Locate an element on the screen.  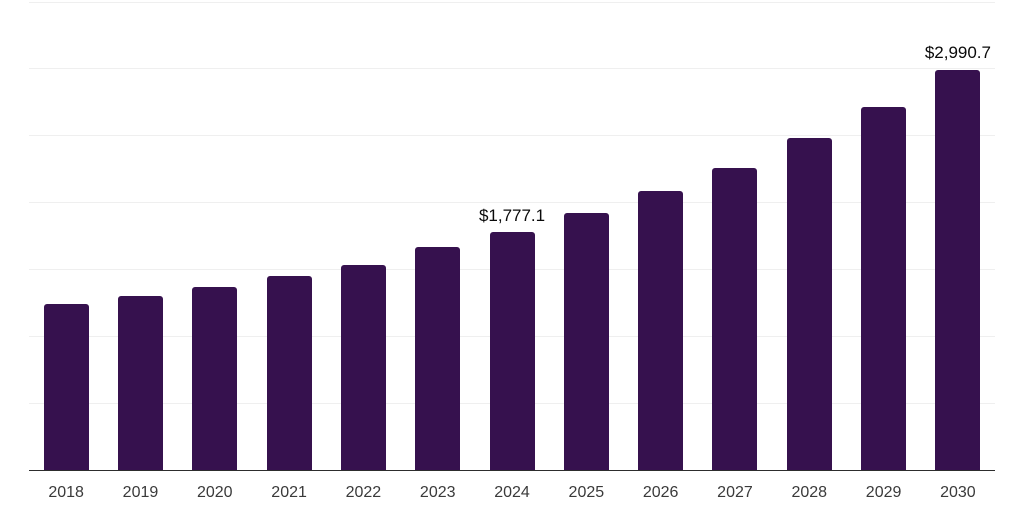
bar-slot-2025 is located at coordinates (586, 236).